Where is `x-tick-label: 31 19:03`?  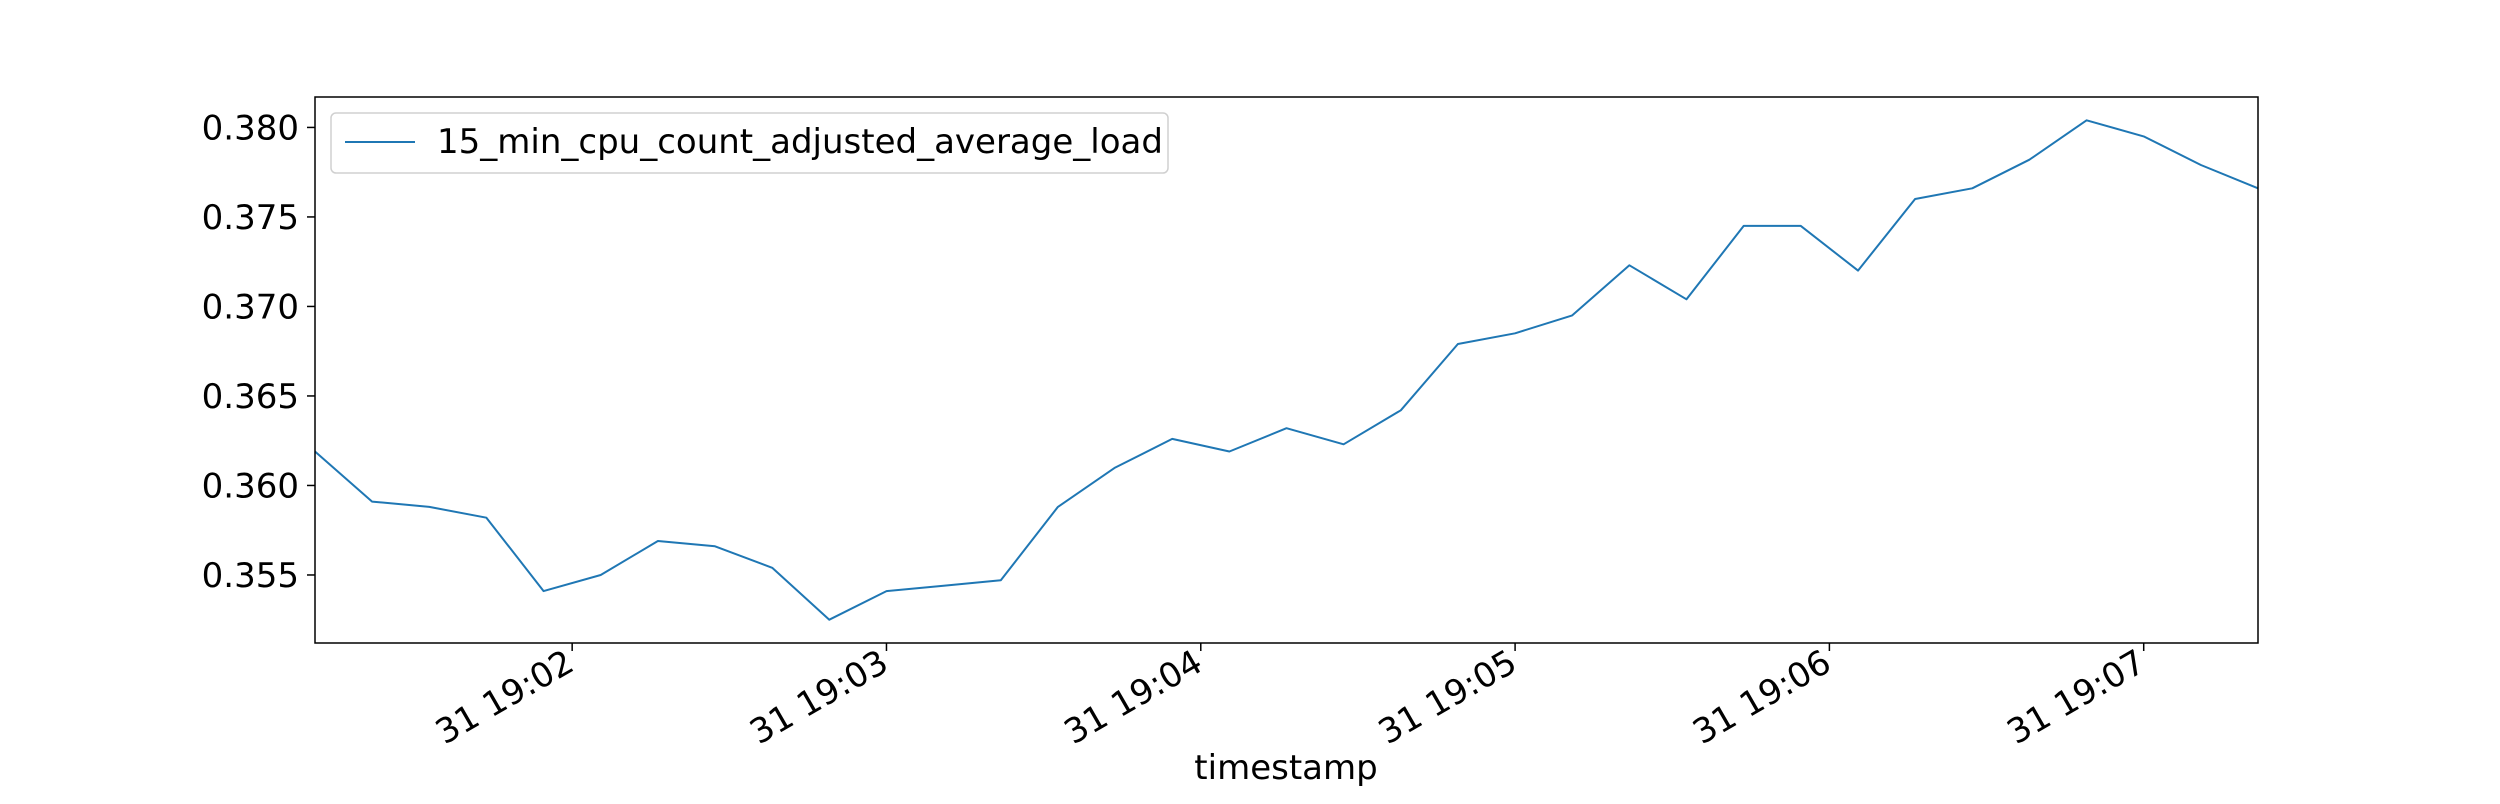 x-tick-label: 31 19:03 is located at coordinates (819, 697).